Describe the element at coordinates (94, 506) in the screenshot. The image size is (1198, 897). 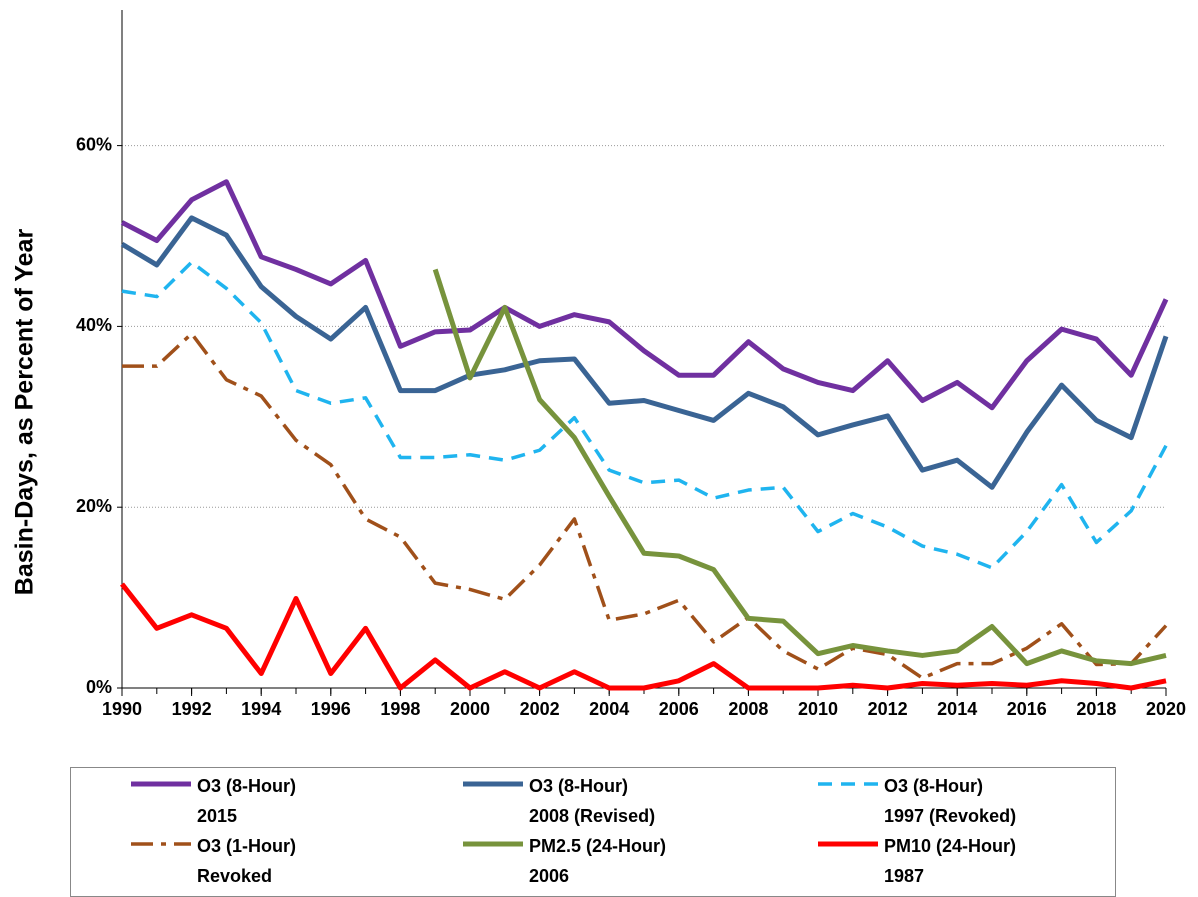
I see `y-tick-label: 20%` at that location.